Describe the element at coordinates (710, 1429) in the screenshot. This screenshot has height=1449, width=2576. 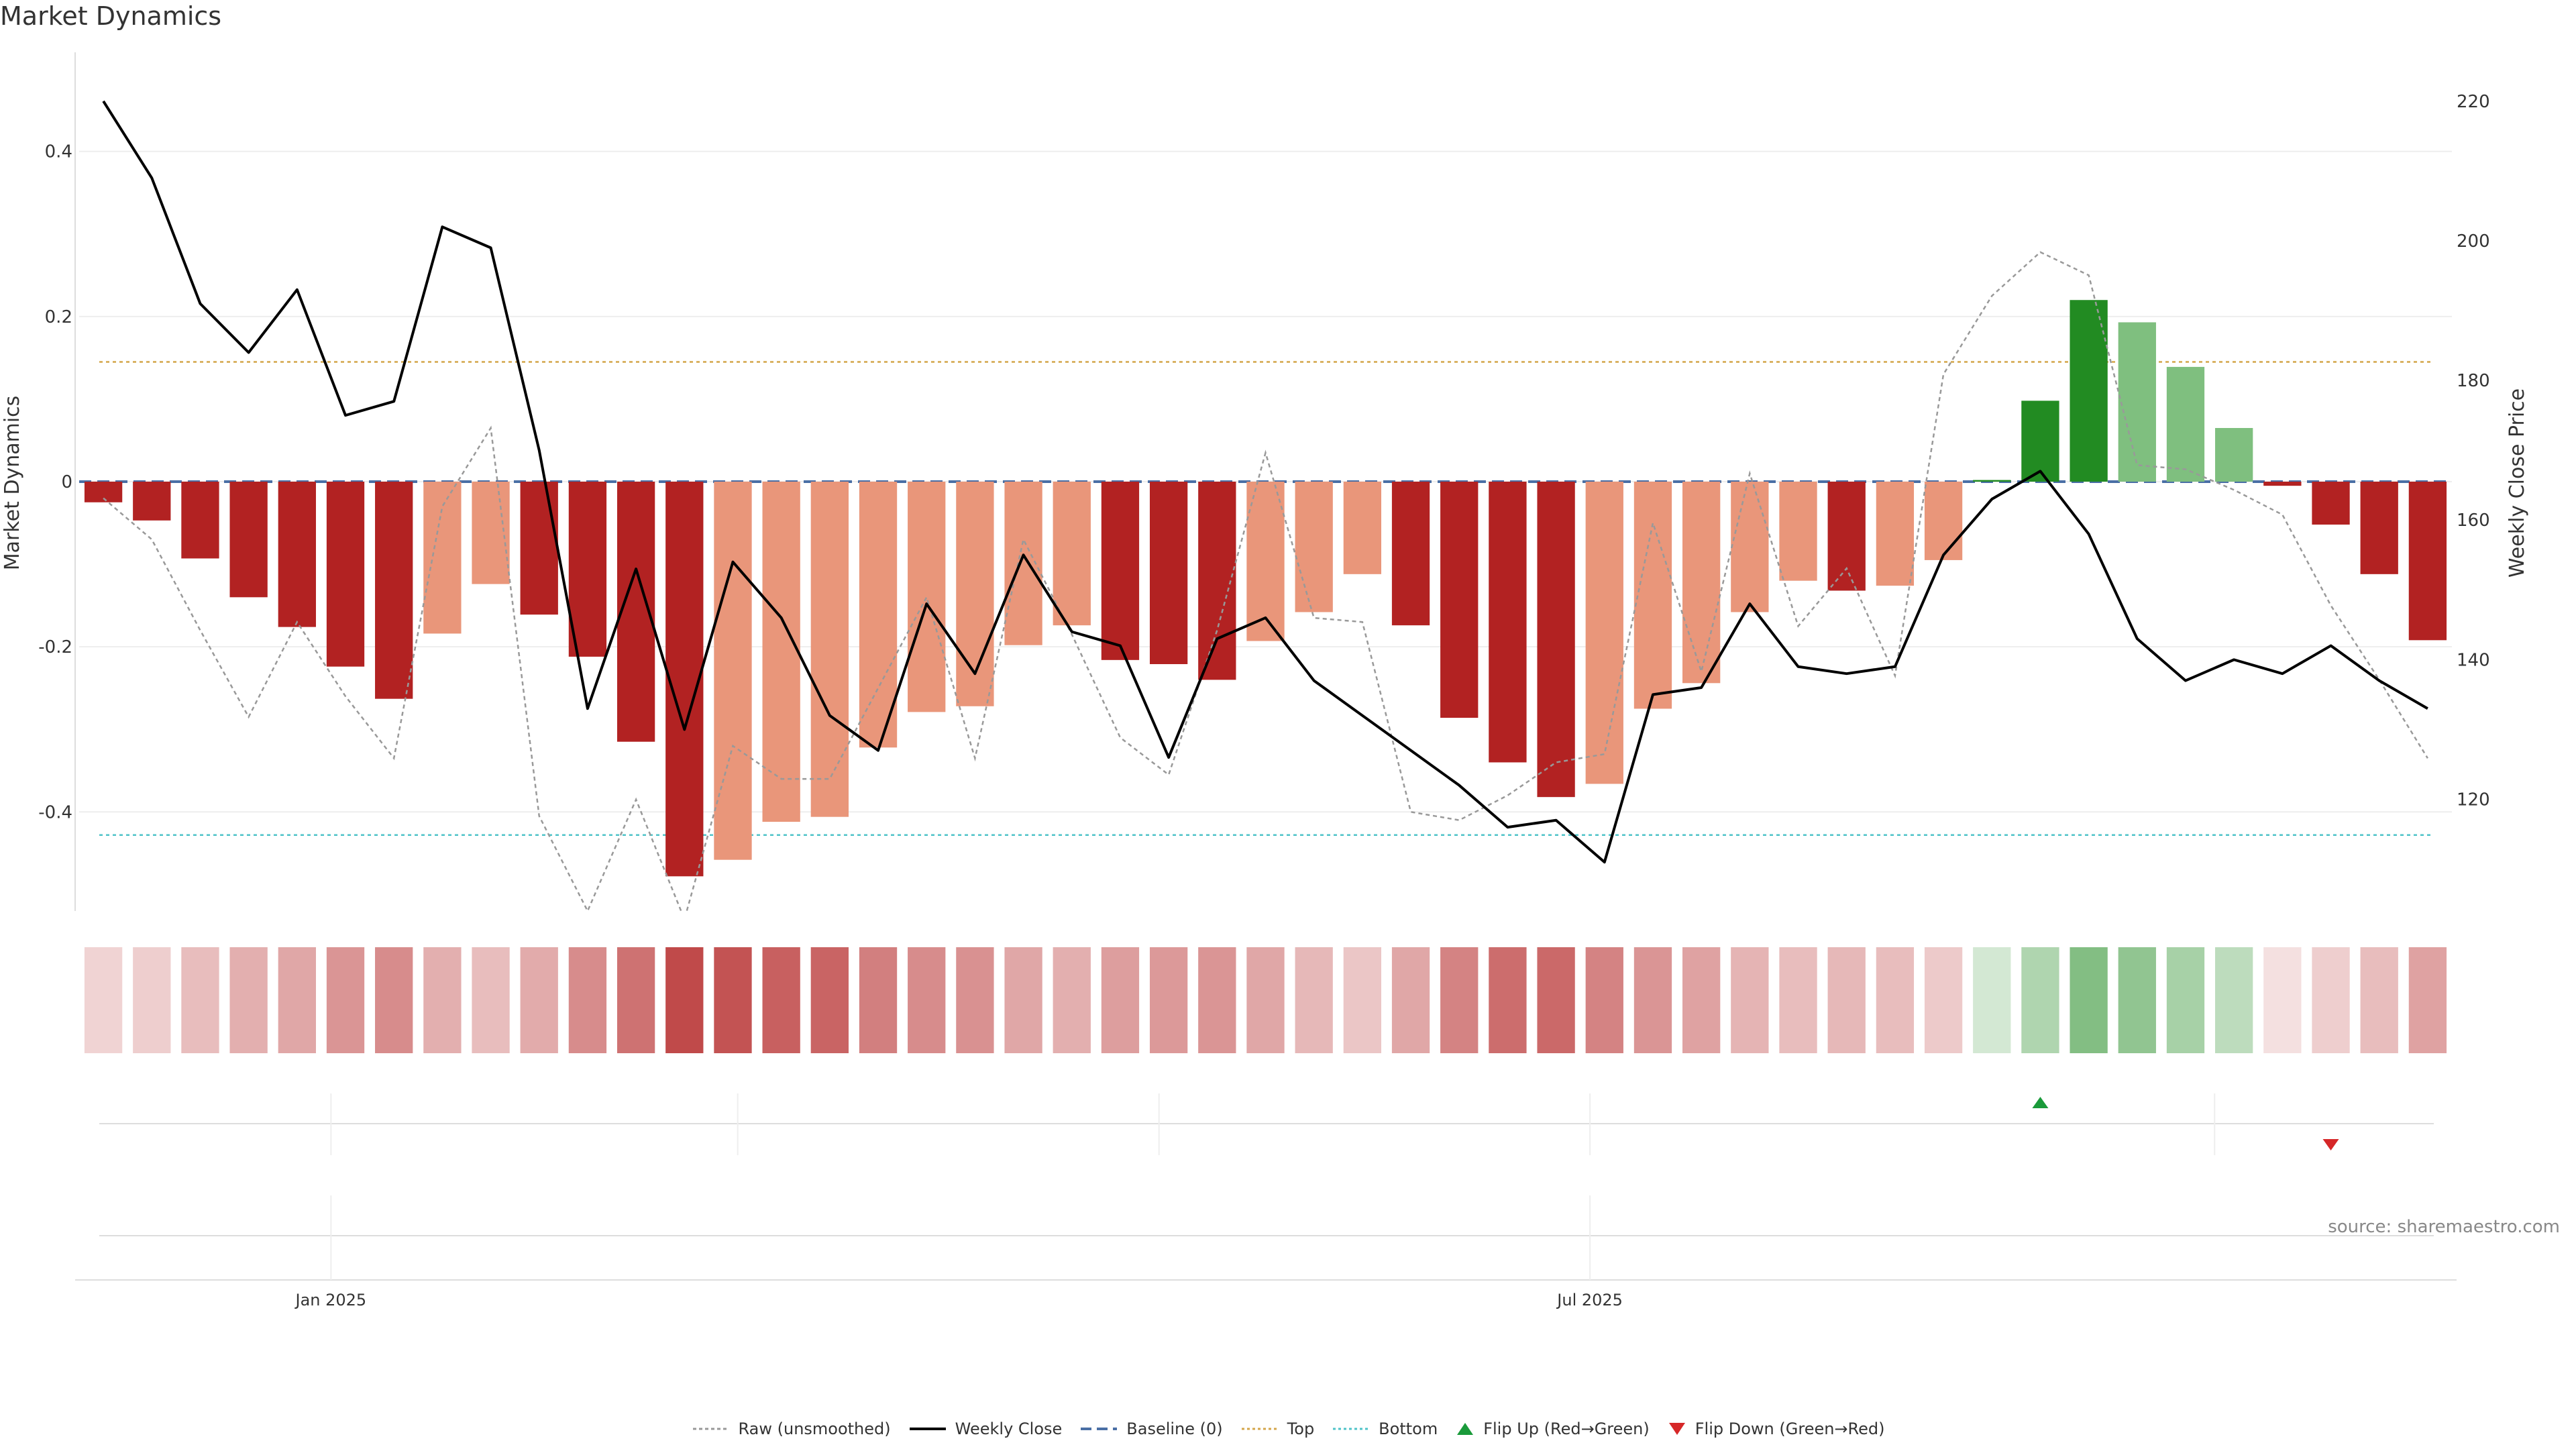
I see `legend-raw-swatch` at that location.